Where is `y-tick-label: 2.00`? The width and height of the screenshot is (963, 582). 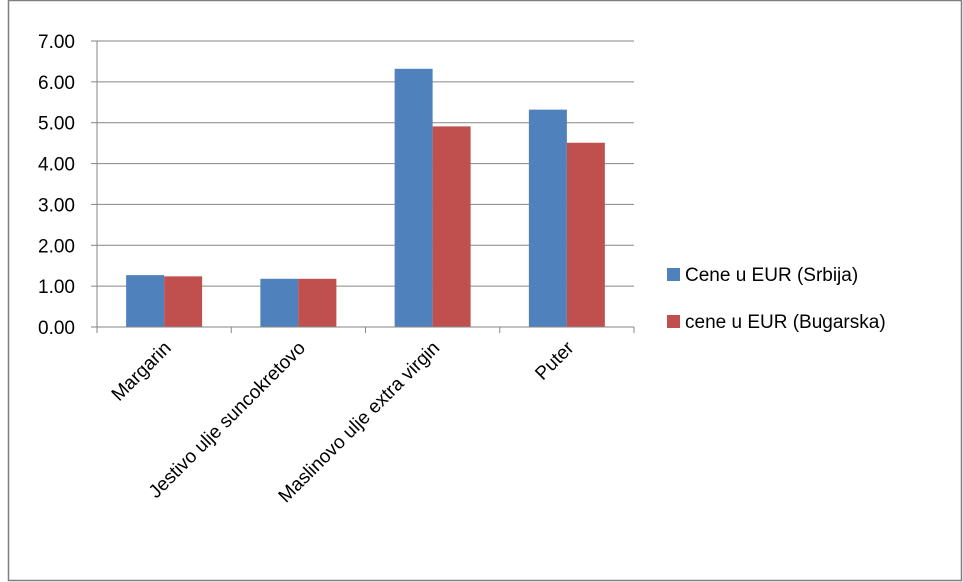 y-tick-label: 2.00 is located at coordinates (56, 246).